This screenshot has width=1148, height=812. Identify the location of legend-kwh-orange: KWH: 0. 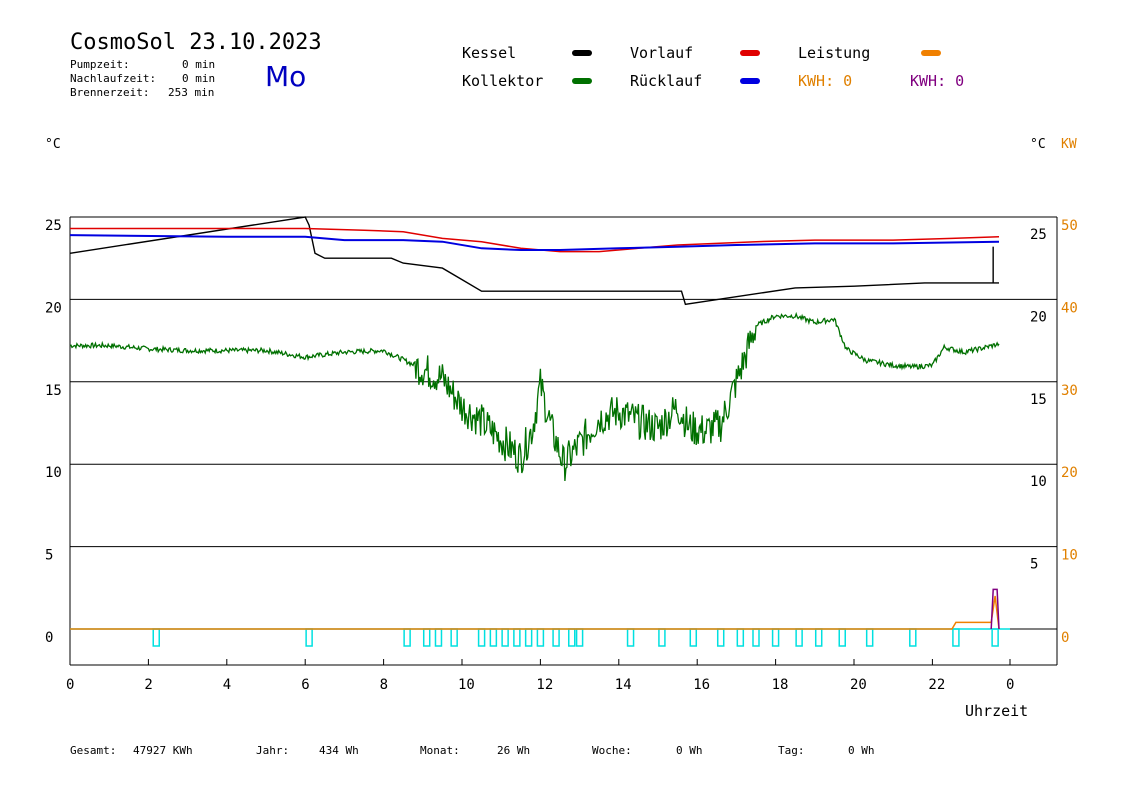
(825, 81).